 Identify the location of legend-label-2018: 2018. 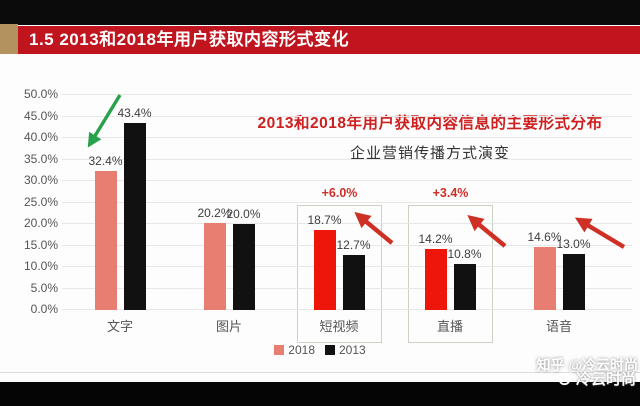
(301, 350).